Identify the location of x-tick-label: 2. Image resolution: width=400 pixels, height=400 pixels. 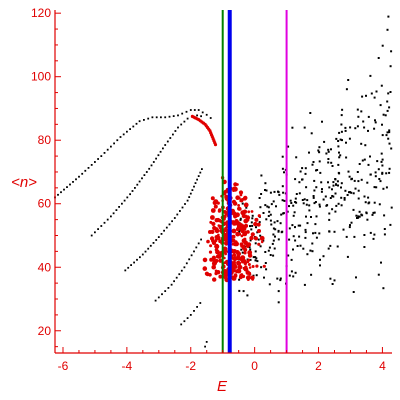
(318, 366).